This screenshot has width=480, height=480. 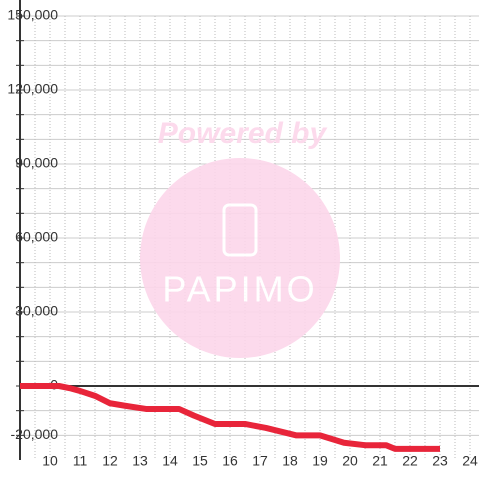 I want to click on watermark-text: Powered by, so click(x=243, y=133).